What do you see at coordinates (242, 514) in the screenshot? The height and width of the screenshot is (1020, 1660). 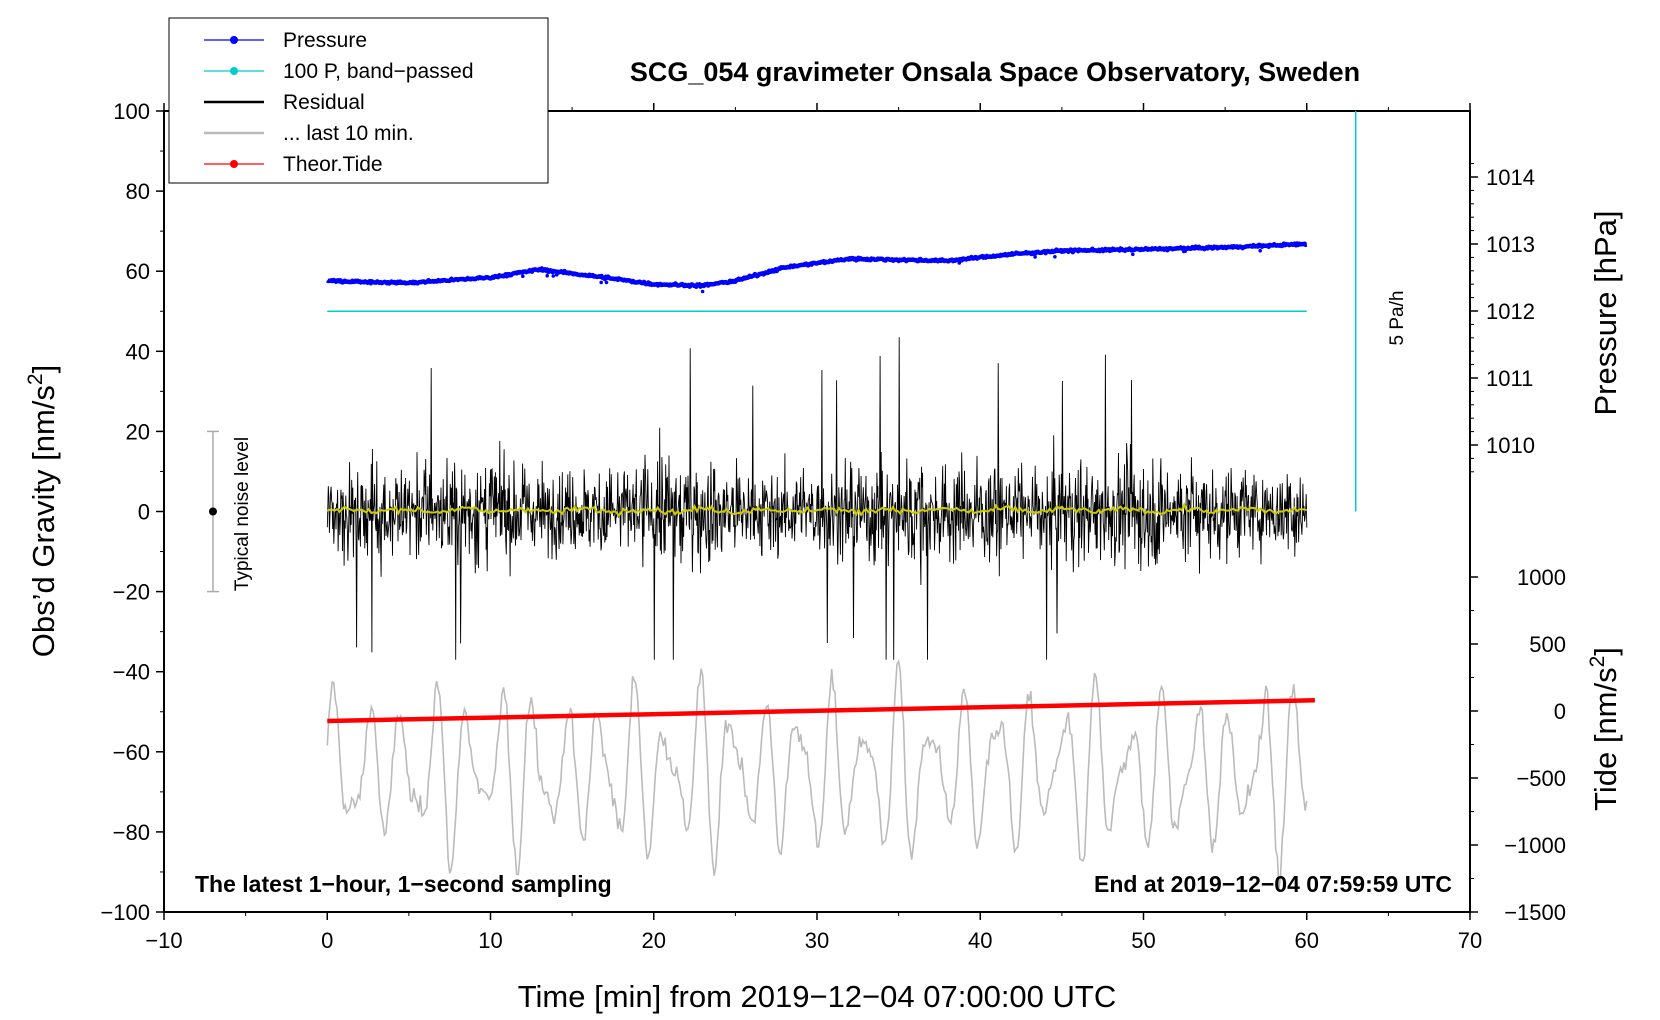 I see `noise-level-label: Typical noise level` at bounding box center [242, 514].